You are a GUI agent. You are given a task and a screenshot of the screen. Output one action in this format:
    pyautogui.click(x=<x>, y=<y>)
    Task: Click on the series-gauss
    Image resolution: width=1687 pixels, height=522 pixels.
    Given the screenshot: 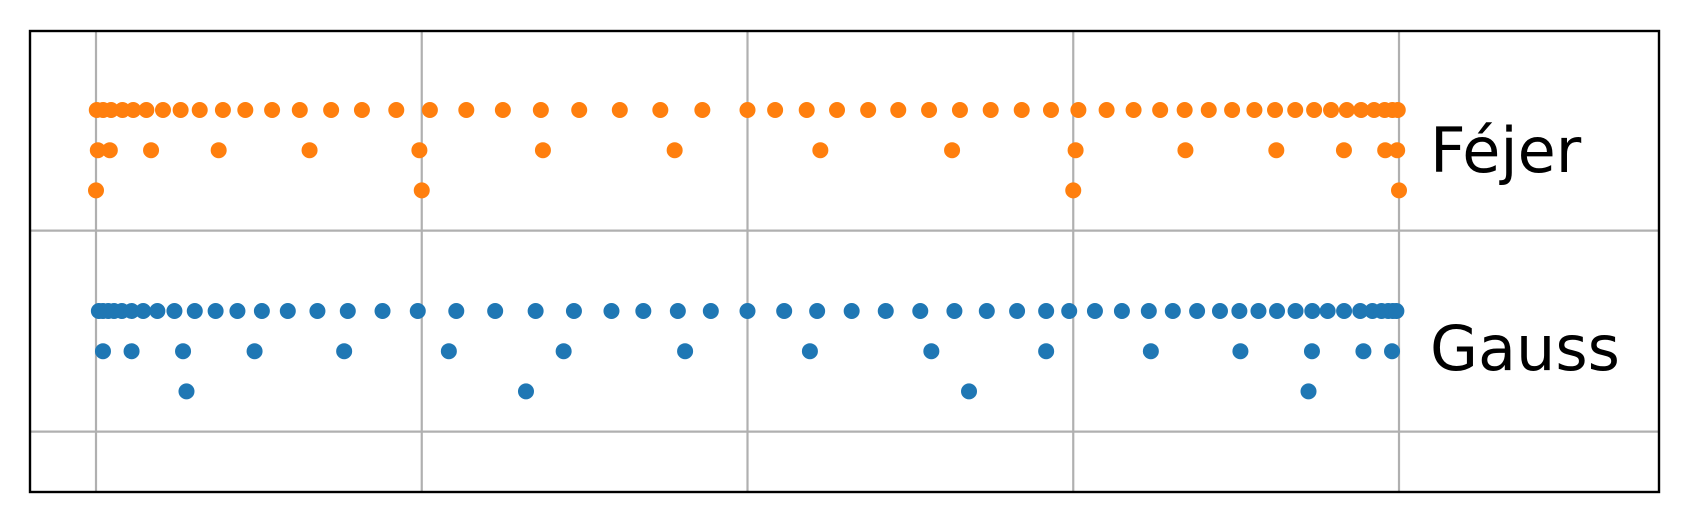 What is the action you would take?
    pyautogui.click(x=747, y=351)
    